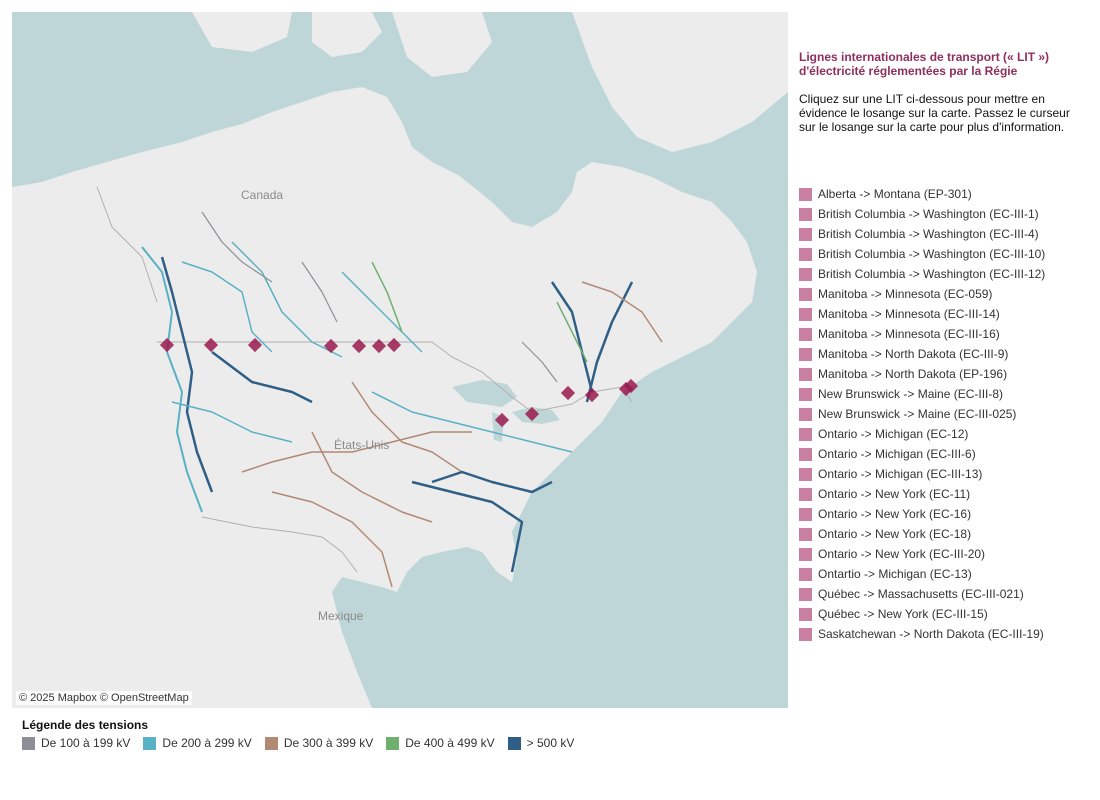  I want to click on legend-item: De 300 à 399 kV, so click(319, 743).